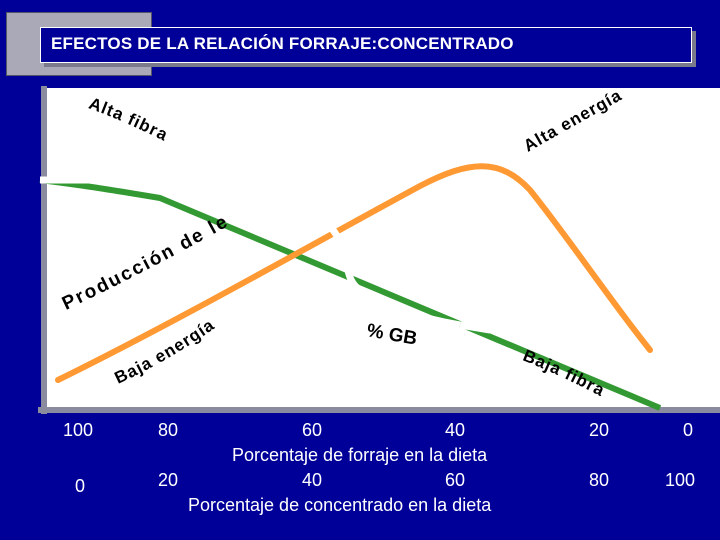 The height and width of the screenshot is (540, 720). I want to click on forraje-tick: 60, so click(312, 430).